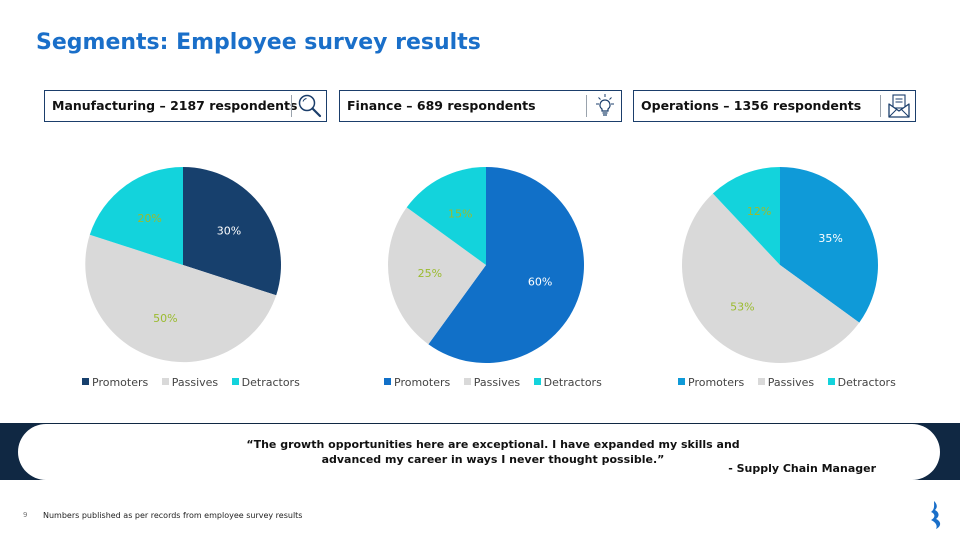  Describe the element at coordinates (818, 382) in the screenshot. I see `legend-operations: Promoters Passives Detractors` at that location.